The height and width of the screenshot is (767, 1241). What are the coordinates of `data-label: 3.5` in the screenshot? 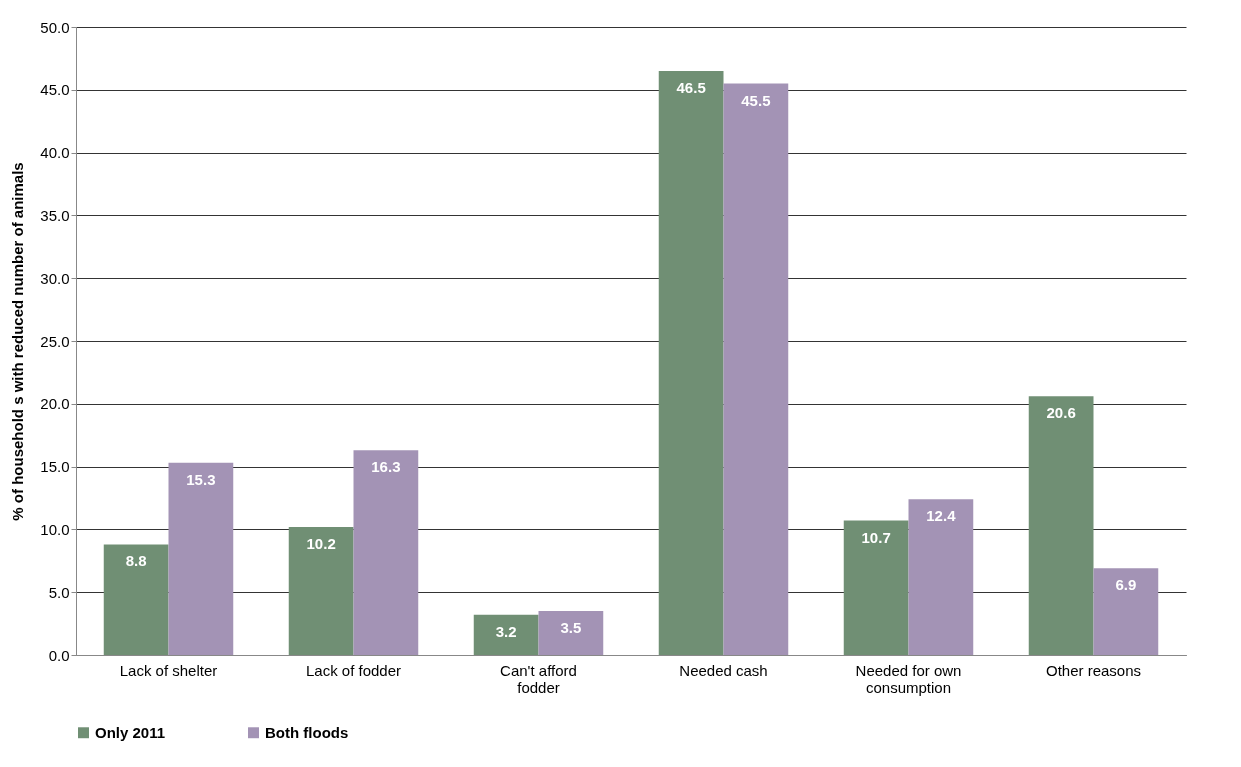 It's located at (571, 628).